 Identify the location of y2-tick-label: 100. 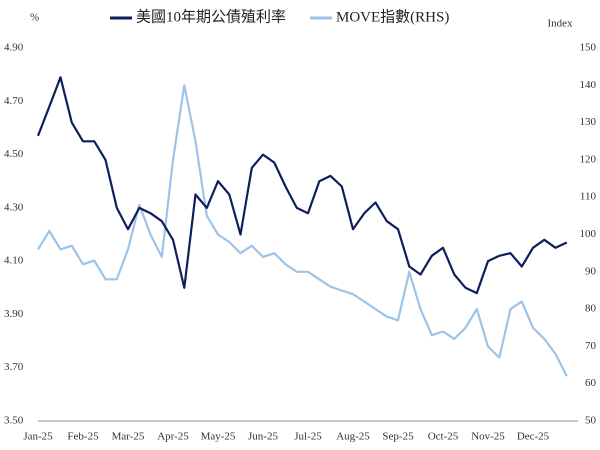
(588, 234).